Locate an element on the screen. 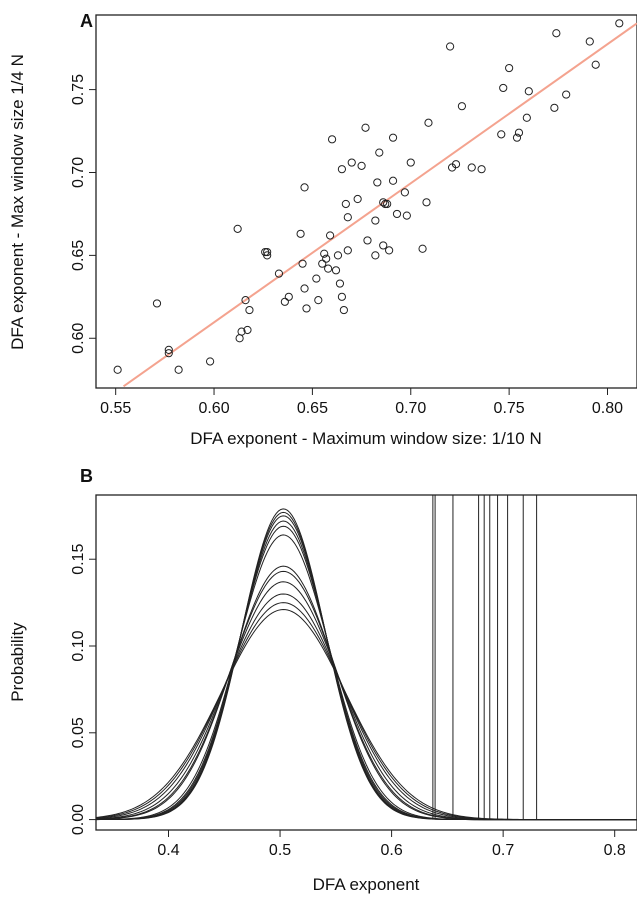  y-tick-label: 0.65 is located at coordinates (78, 255).